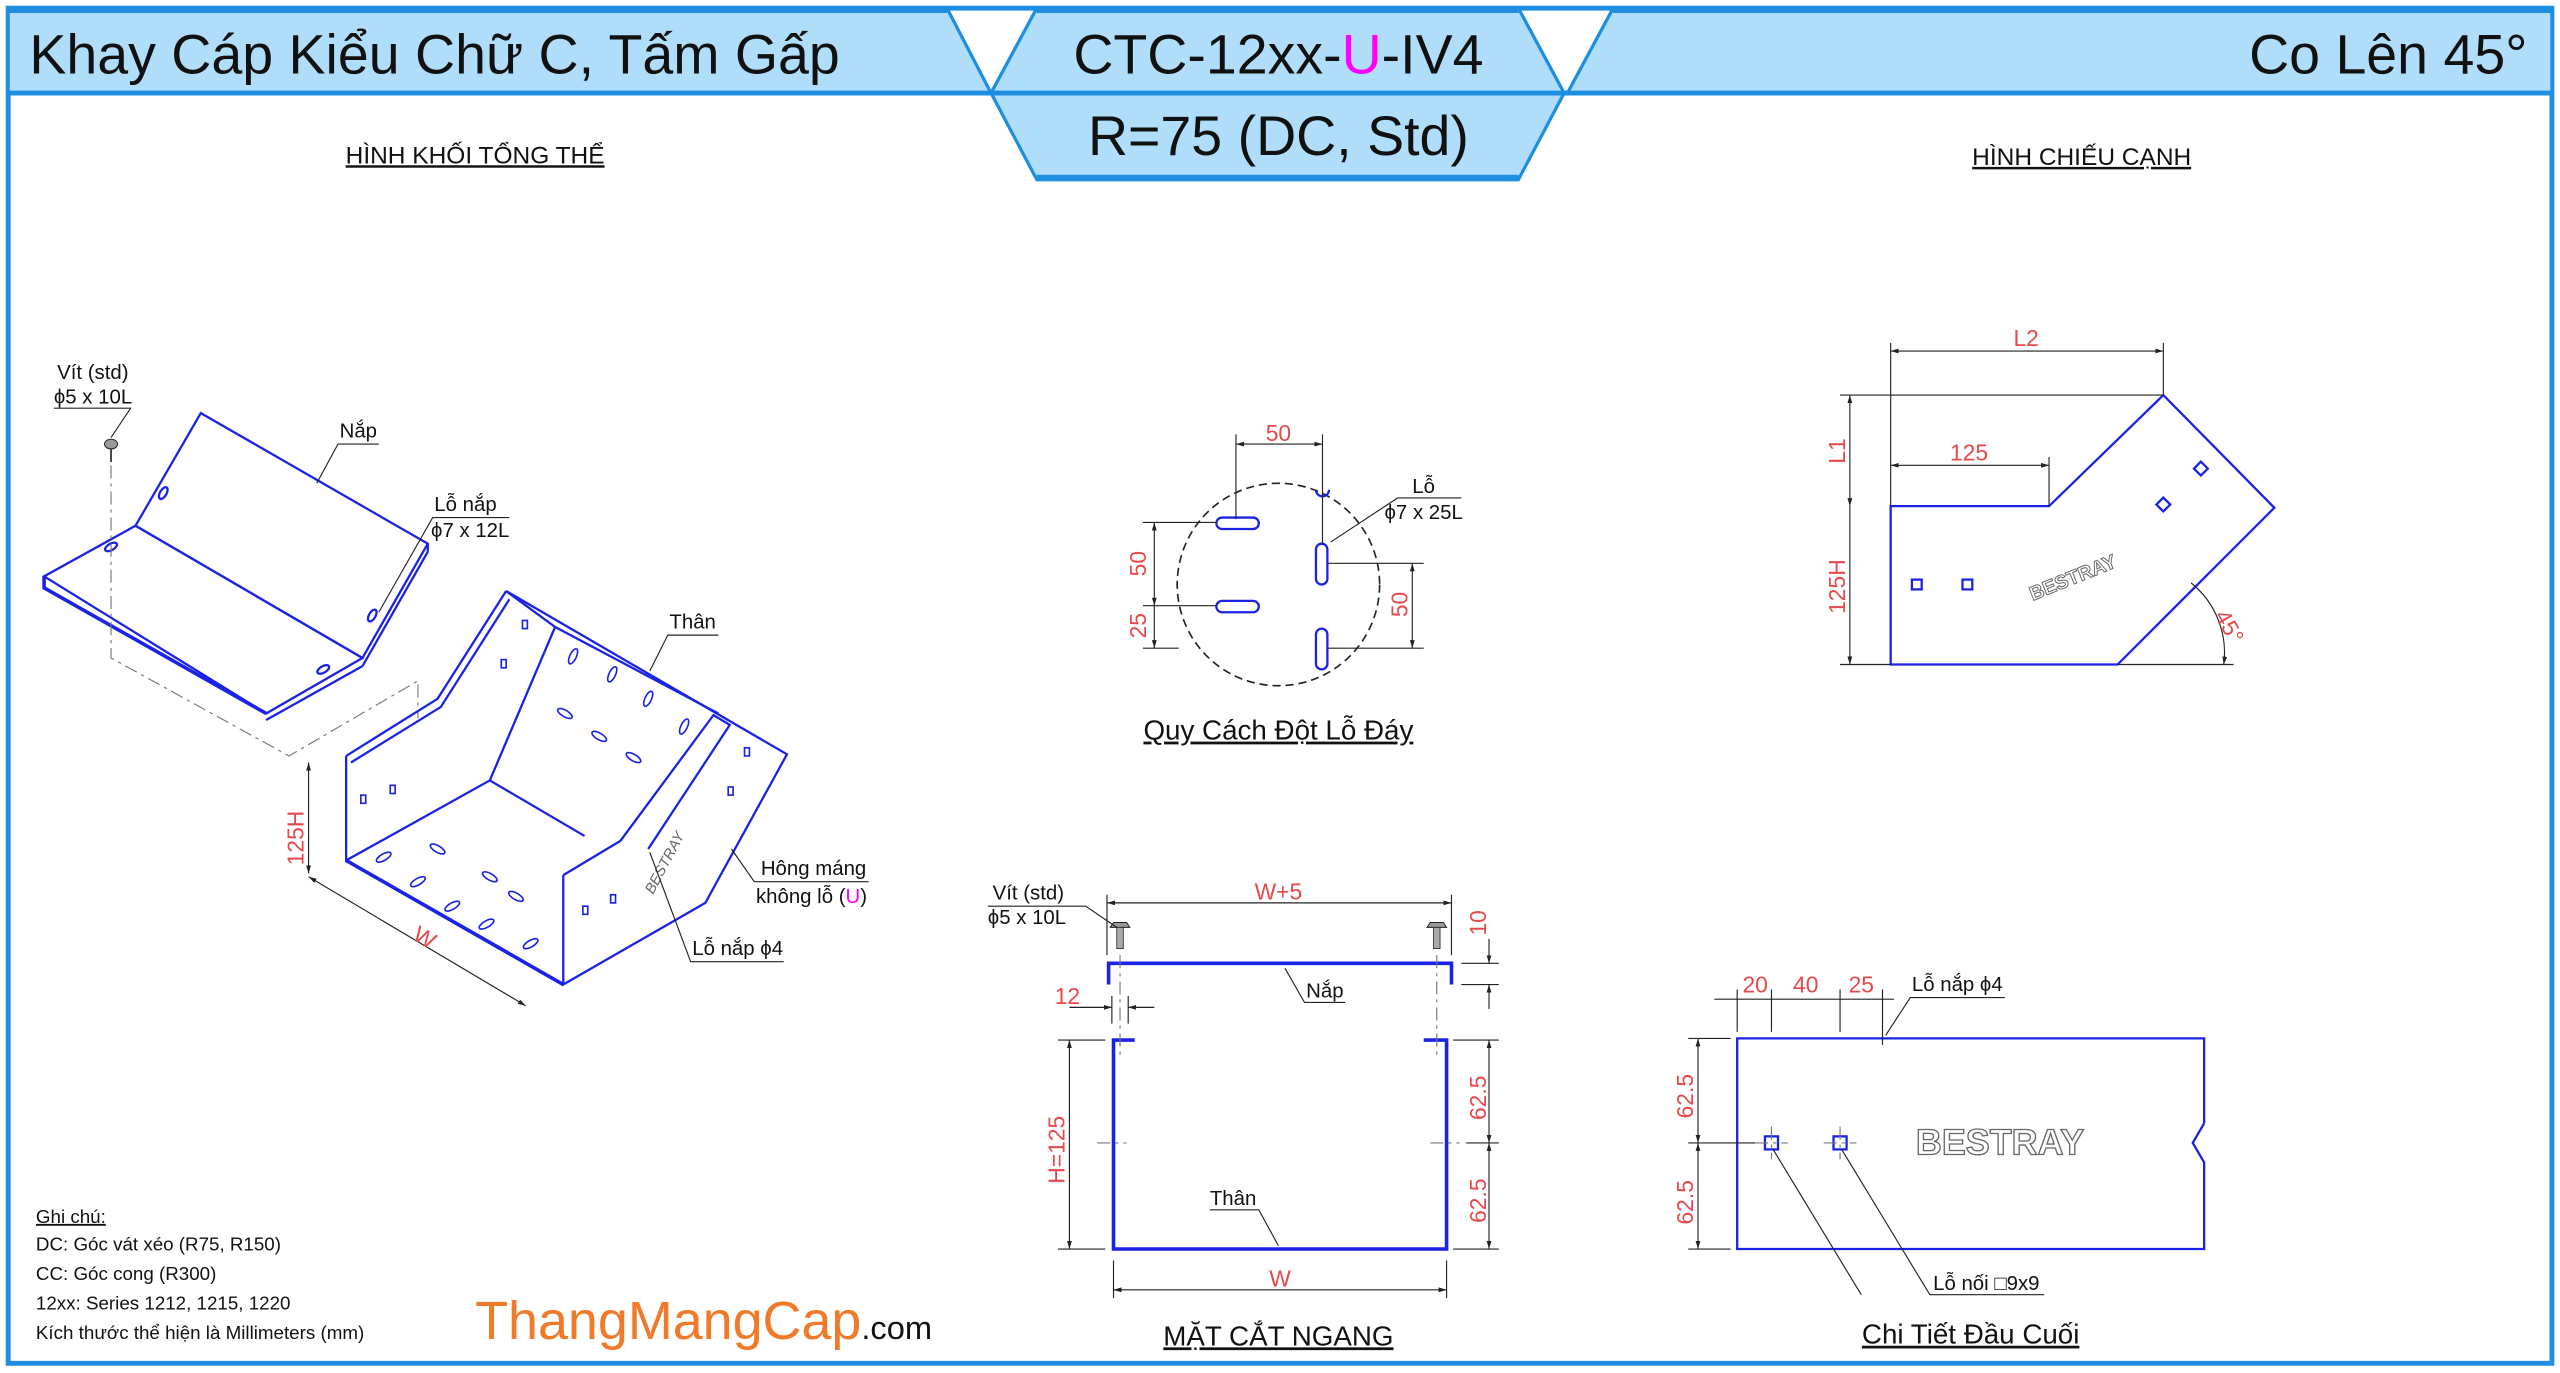  What do you see at coordinates (1278, 1335) in the screenshot?
I see `section-title: MẶT CẮT NGANG` at bounding box center [1278, 1335].